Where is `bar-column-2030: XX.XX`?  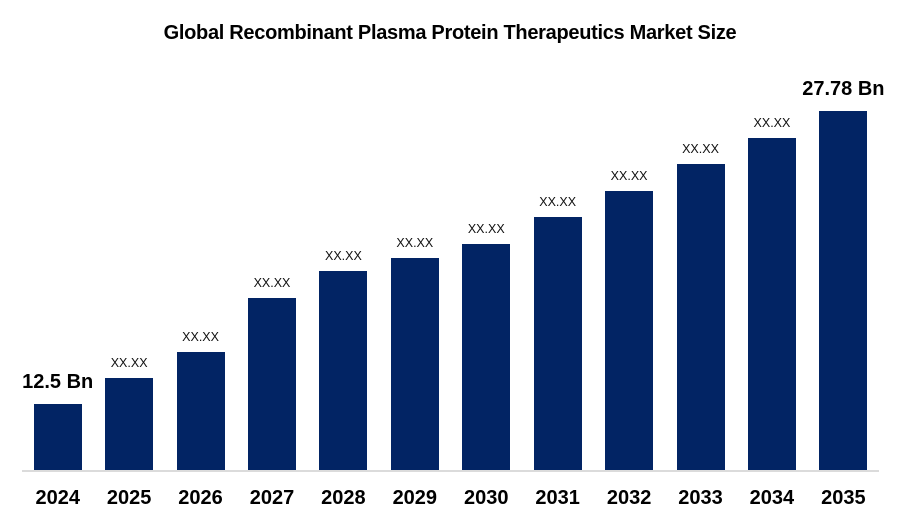
bar-column-2030: XX.XX is located at coordinates (486, 346).